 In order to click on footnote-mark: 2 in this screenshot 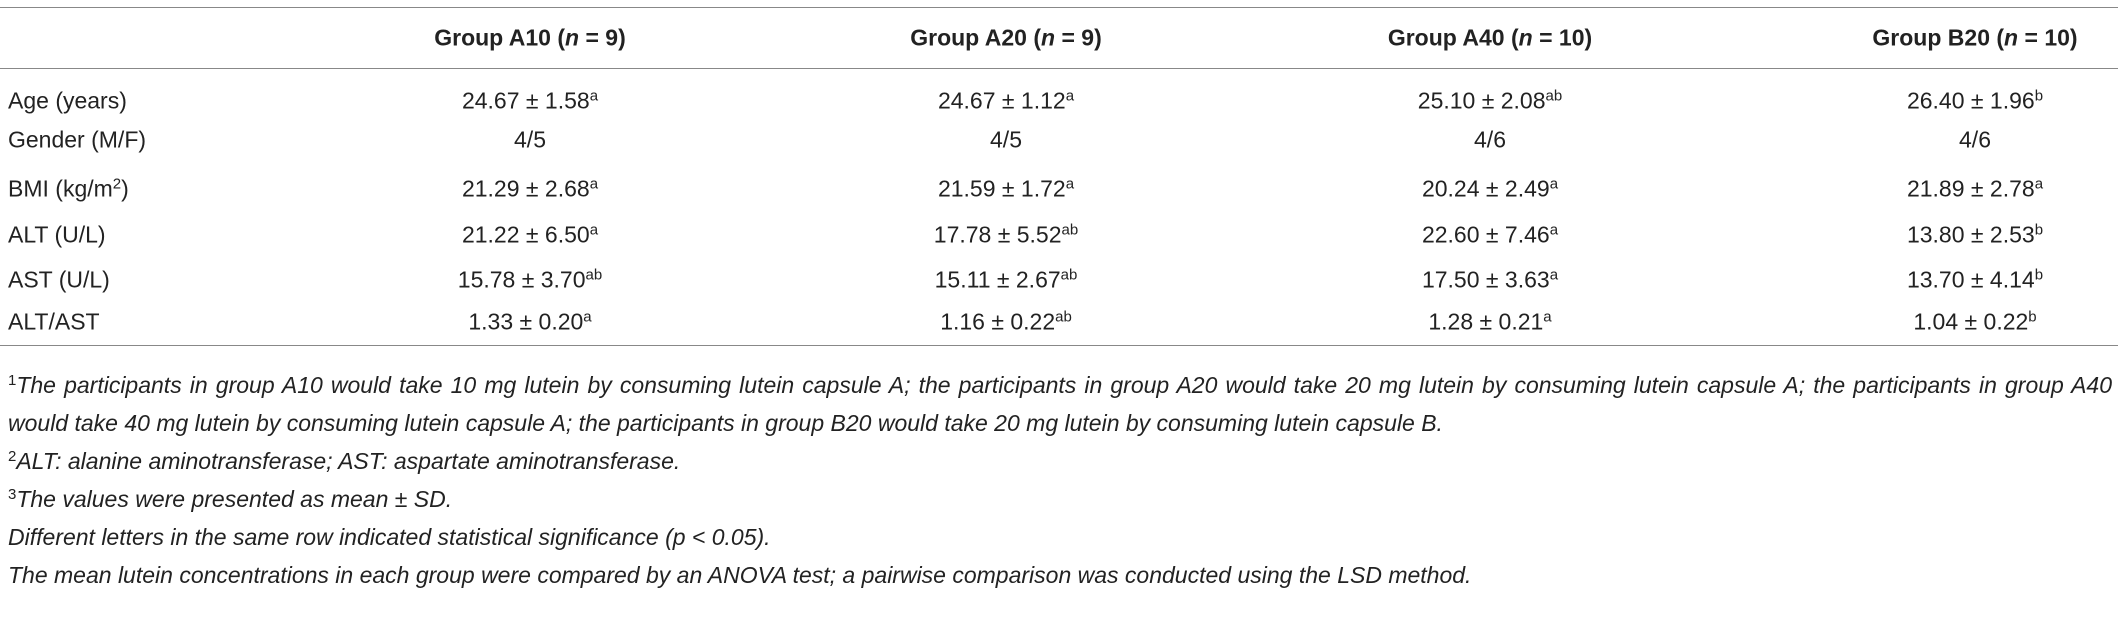, I will do `click(12, 456)`.